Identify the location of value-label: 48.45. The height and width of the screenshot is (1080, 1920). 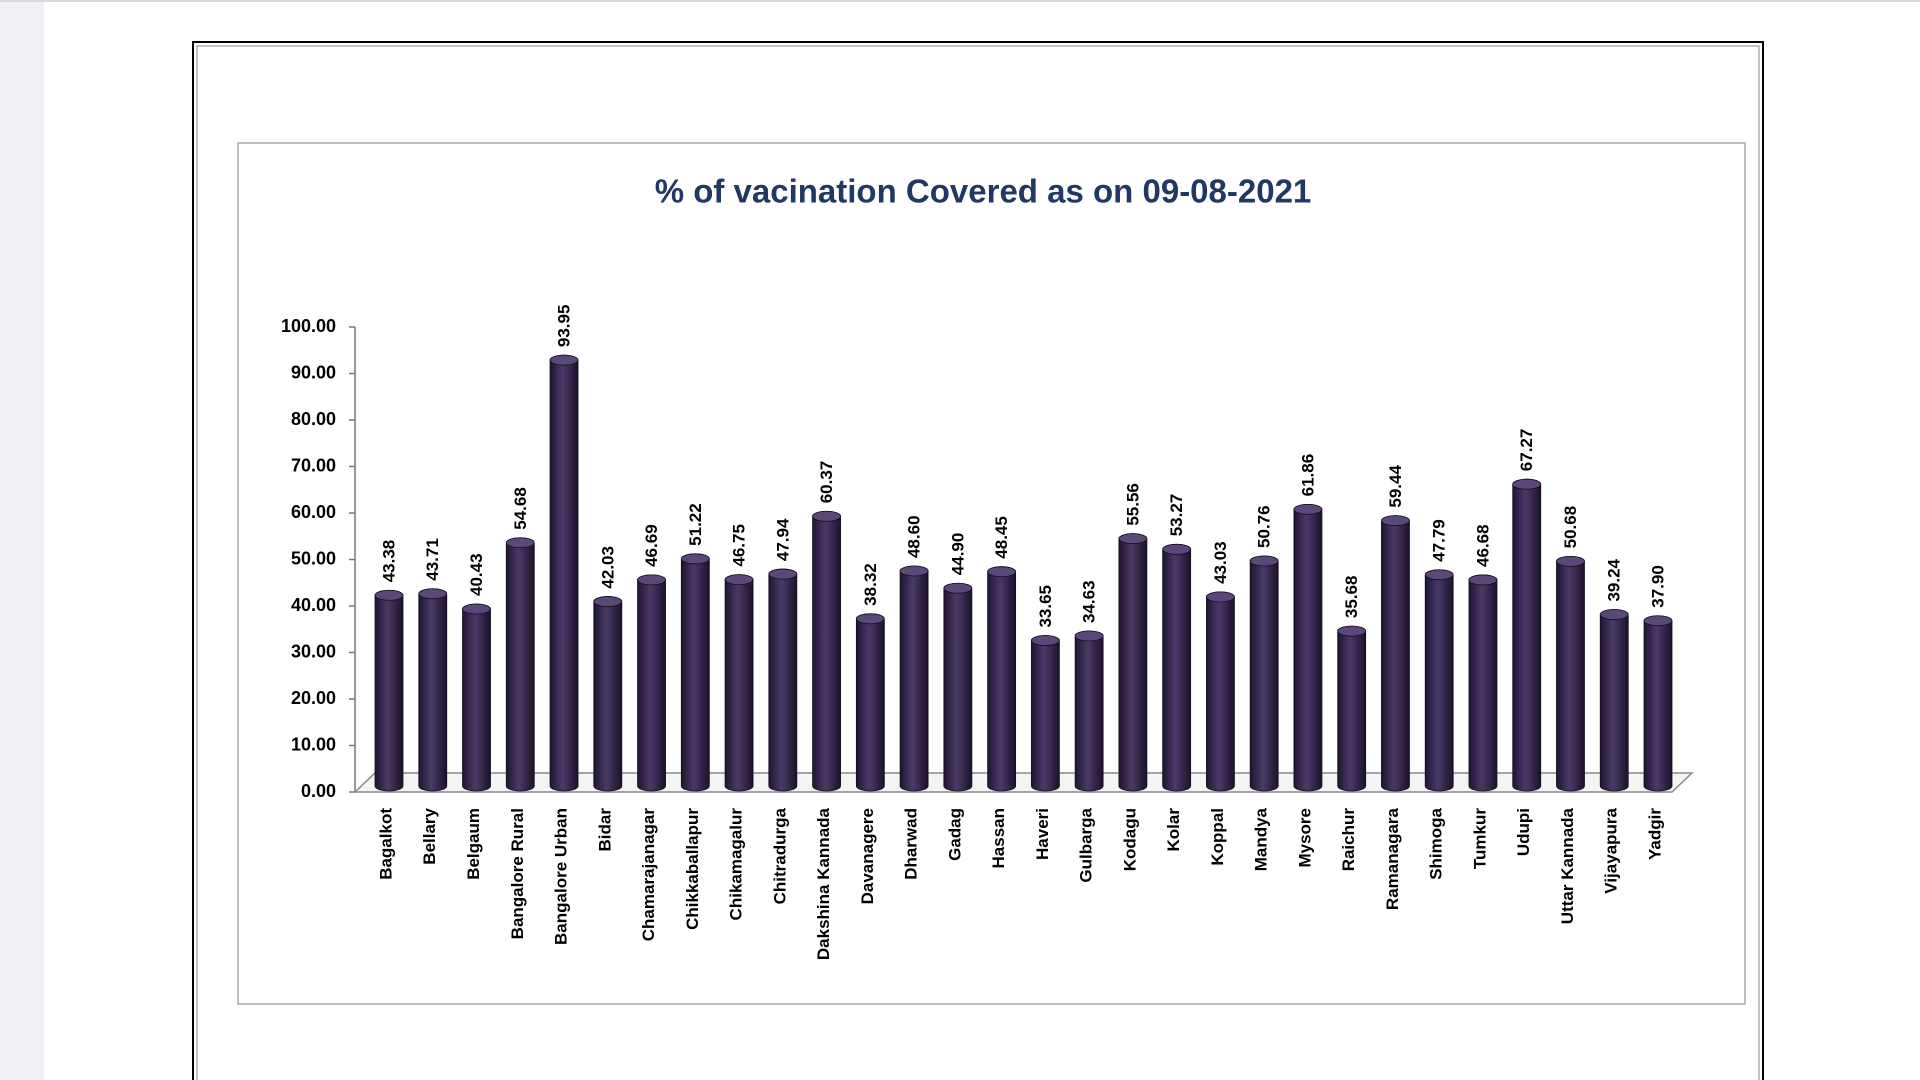
(1001, 537).